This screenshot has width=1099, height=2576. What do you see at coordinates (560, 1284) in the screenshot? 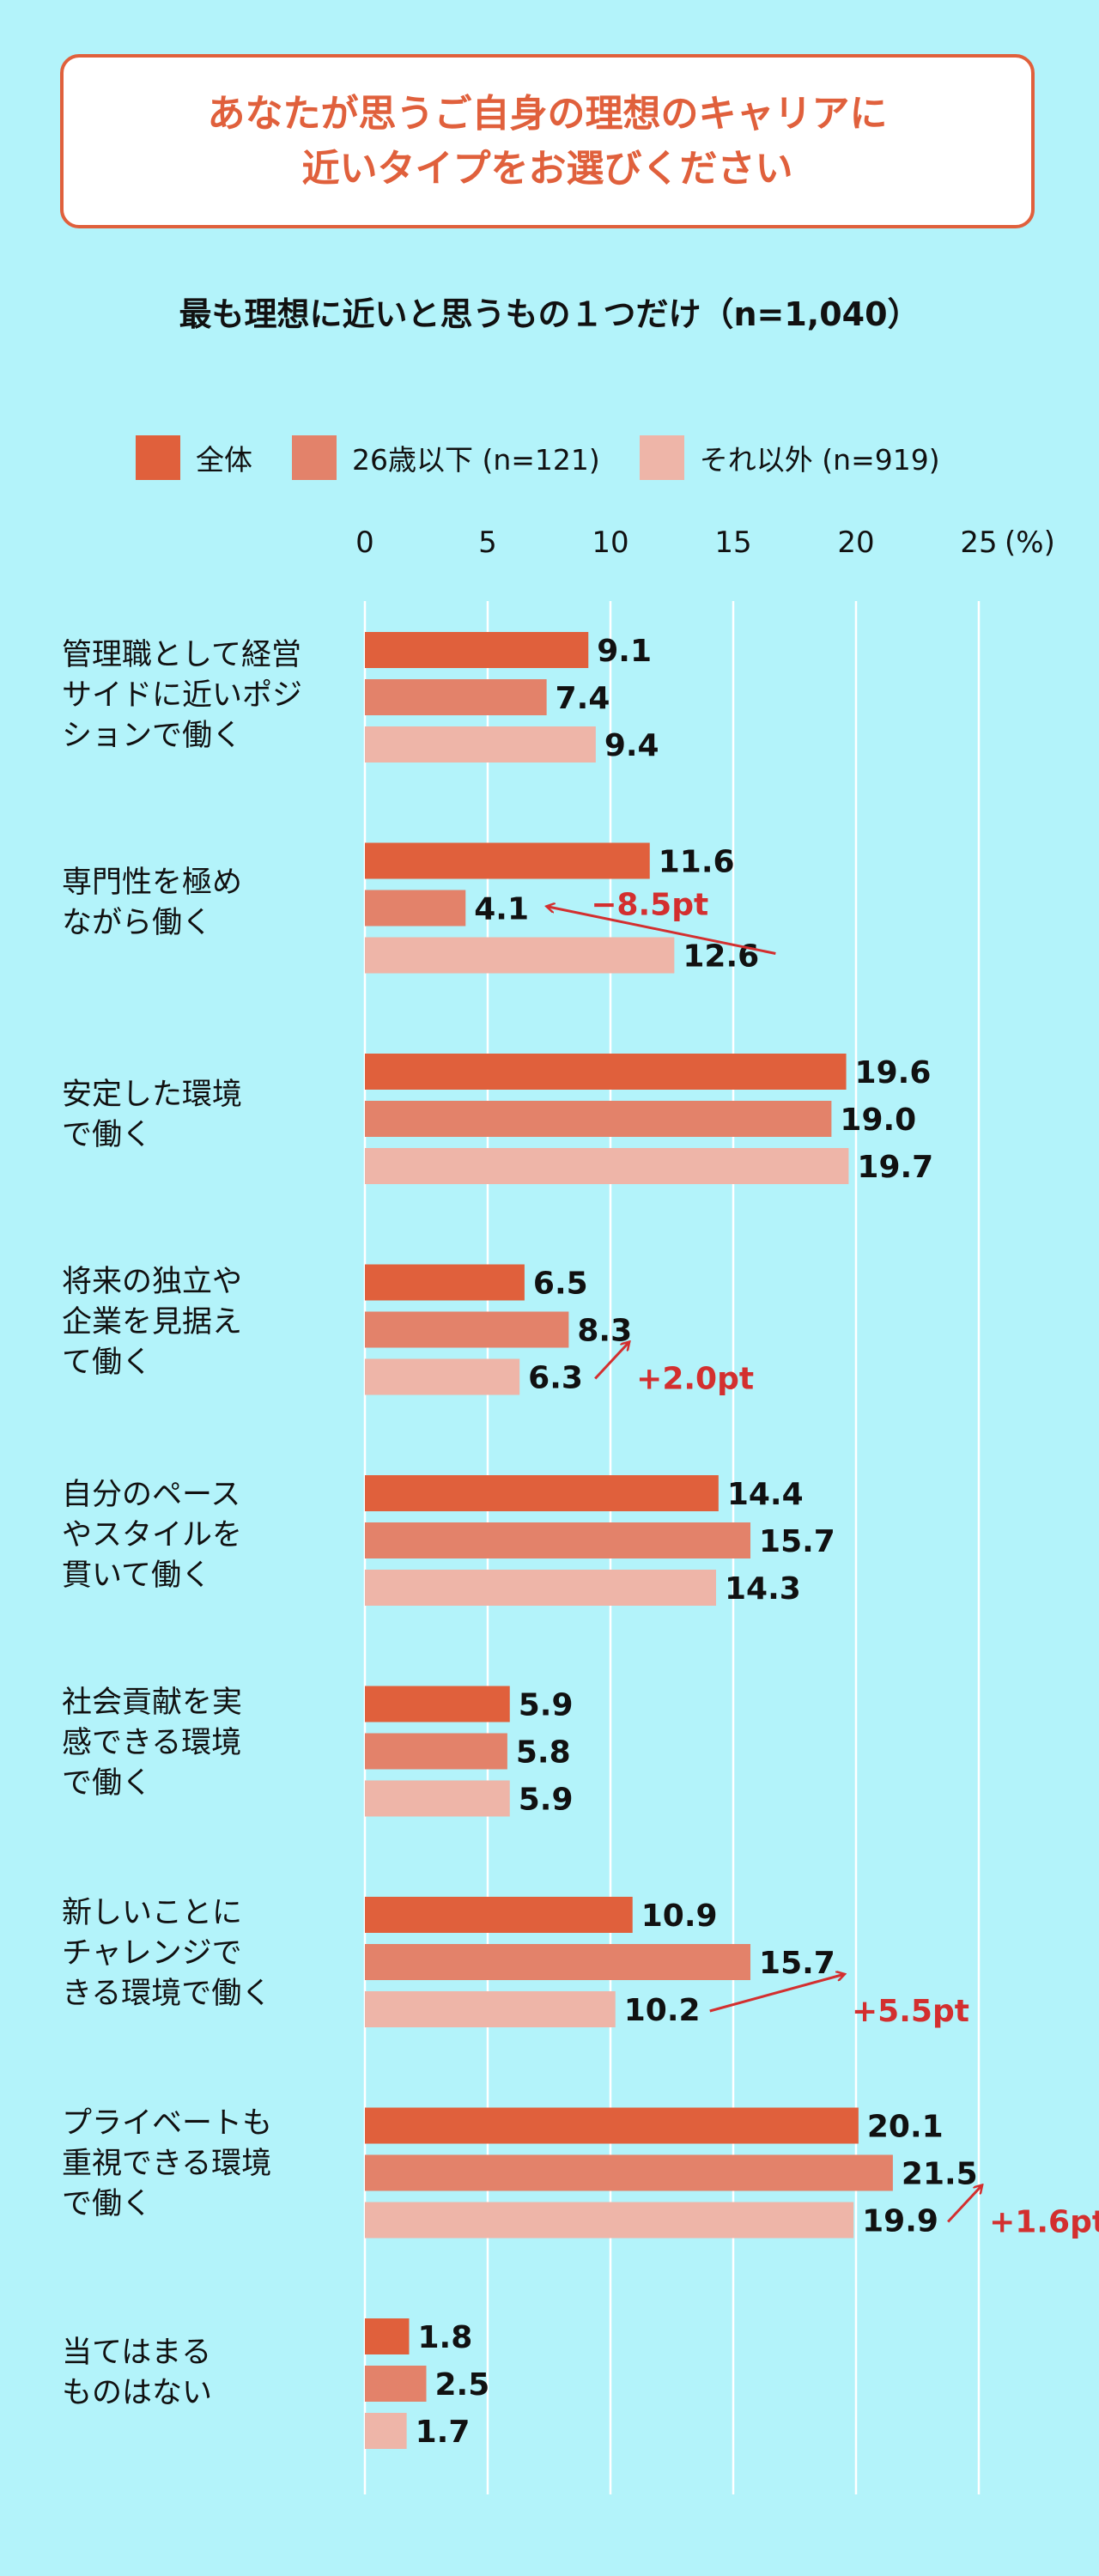
I see `bar-value-label: 6.5` at bounding box center [560, 1284].